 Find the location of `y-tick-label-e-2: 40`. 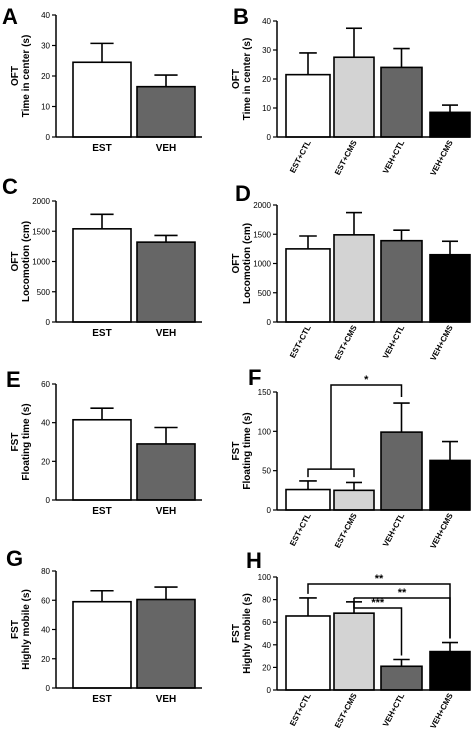

y-tick-label-e-2: 40 is located at coordinates (45, 423).